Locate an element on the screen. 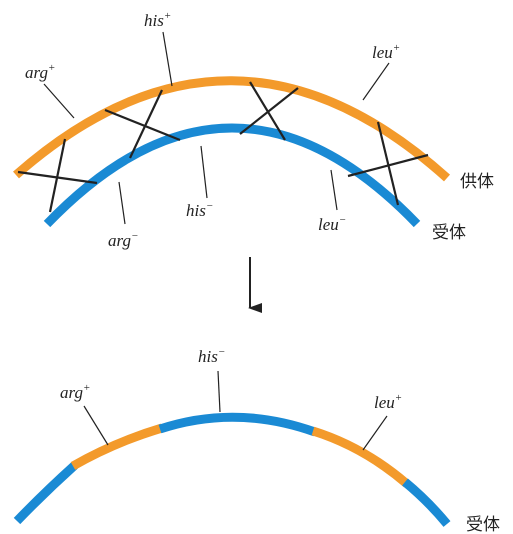  recipient-caption-top: 受体 is located at coordinates (449, 233).